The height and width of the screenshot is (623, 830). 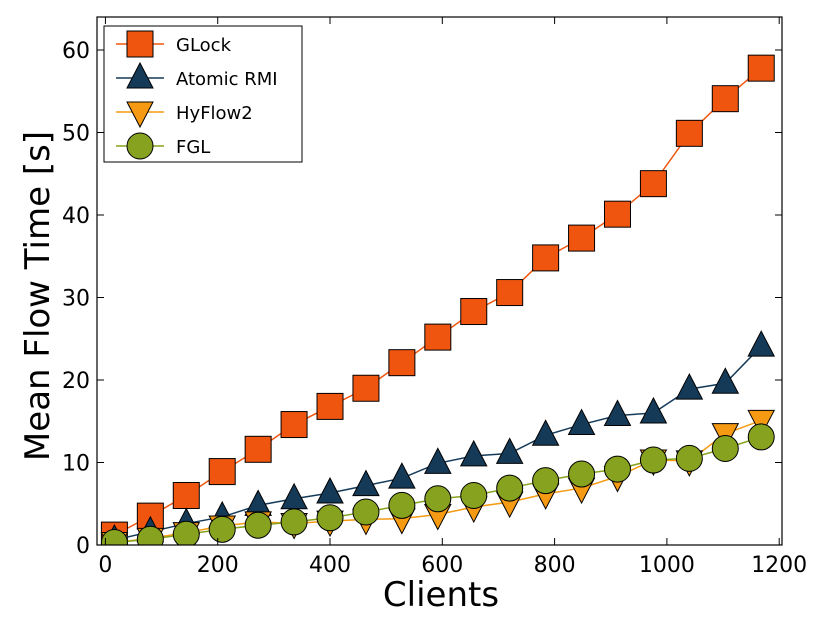 What do you see at coordinates (140, 75) in the screenshot?
I see `legend-marker-atomic-rmi` at bounding box center [140, 75].